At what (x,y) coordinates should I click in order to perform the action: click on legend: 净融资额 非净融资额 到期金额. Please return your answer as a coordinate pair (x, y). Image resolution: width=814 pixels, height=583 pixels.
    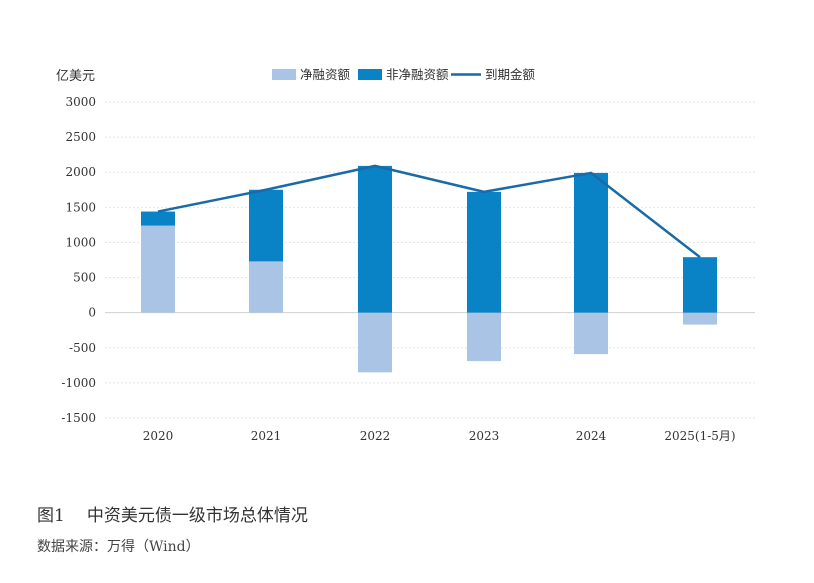
    Looking at the image, I should click on (404, 74).